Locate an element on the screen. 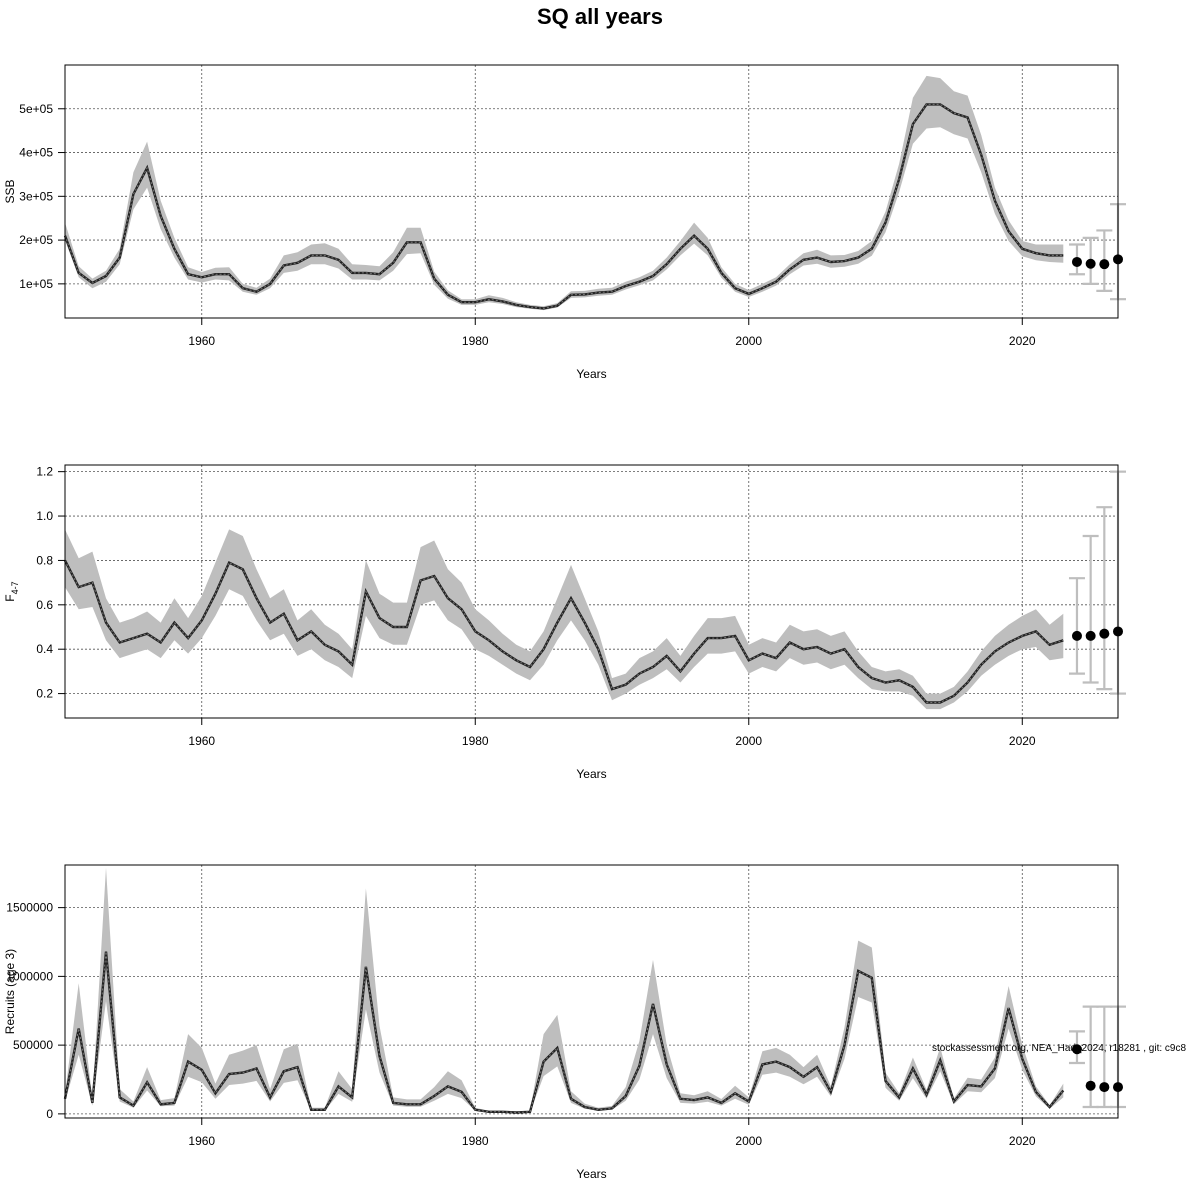 The image size is (1200, 1200). y-tick-label: 1e+05 is located at coordinates (36, 284).